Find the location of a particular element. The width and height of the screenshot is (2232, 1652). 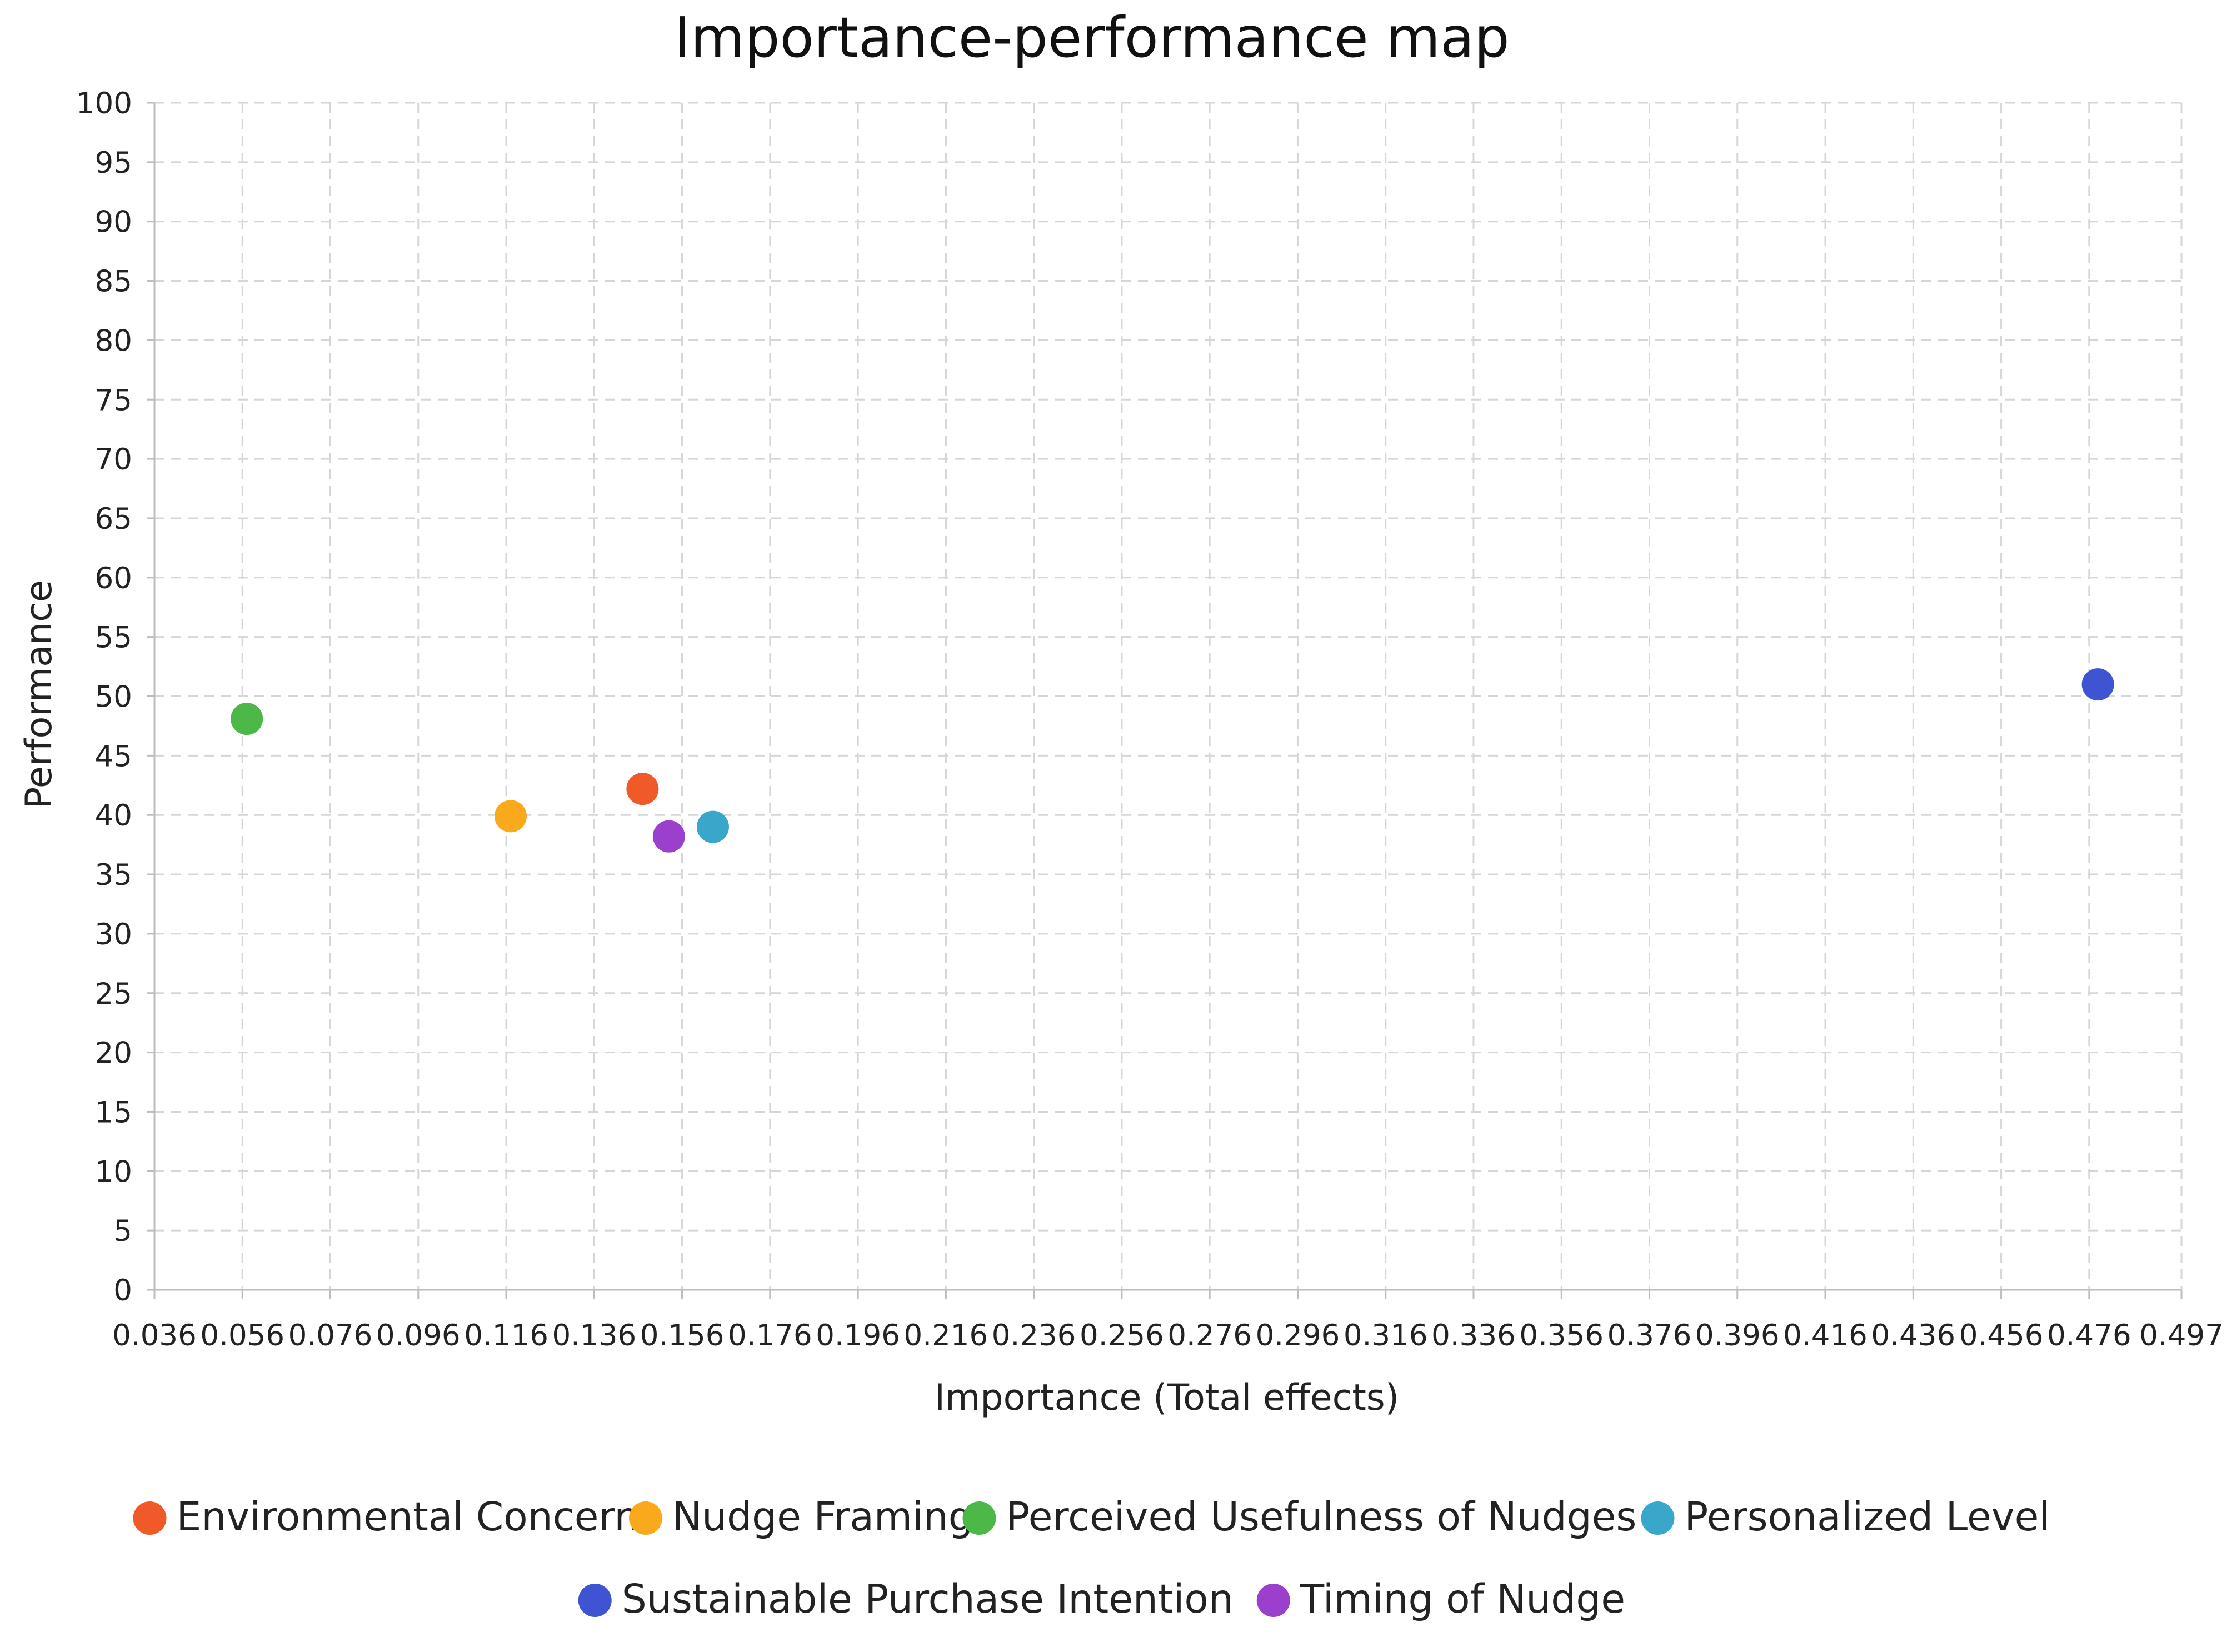

y-tick-label: 90 is located at coordinates (114, 222).